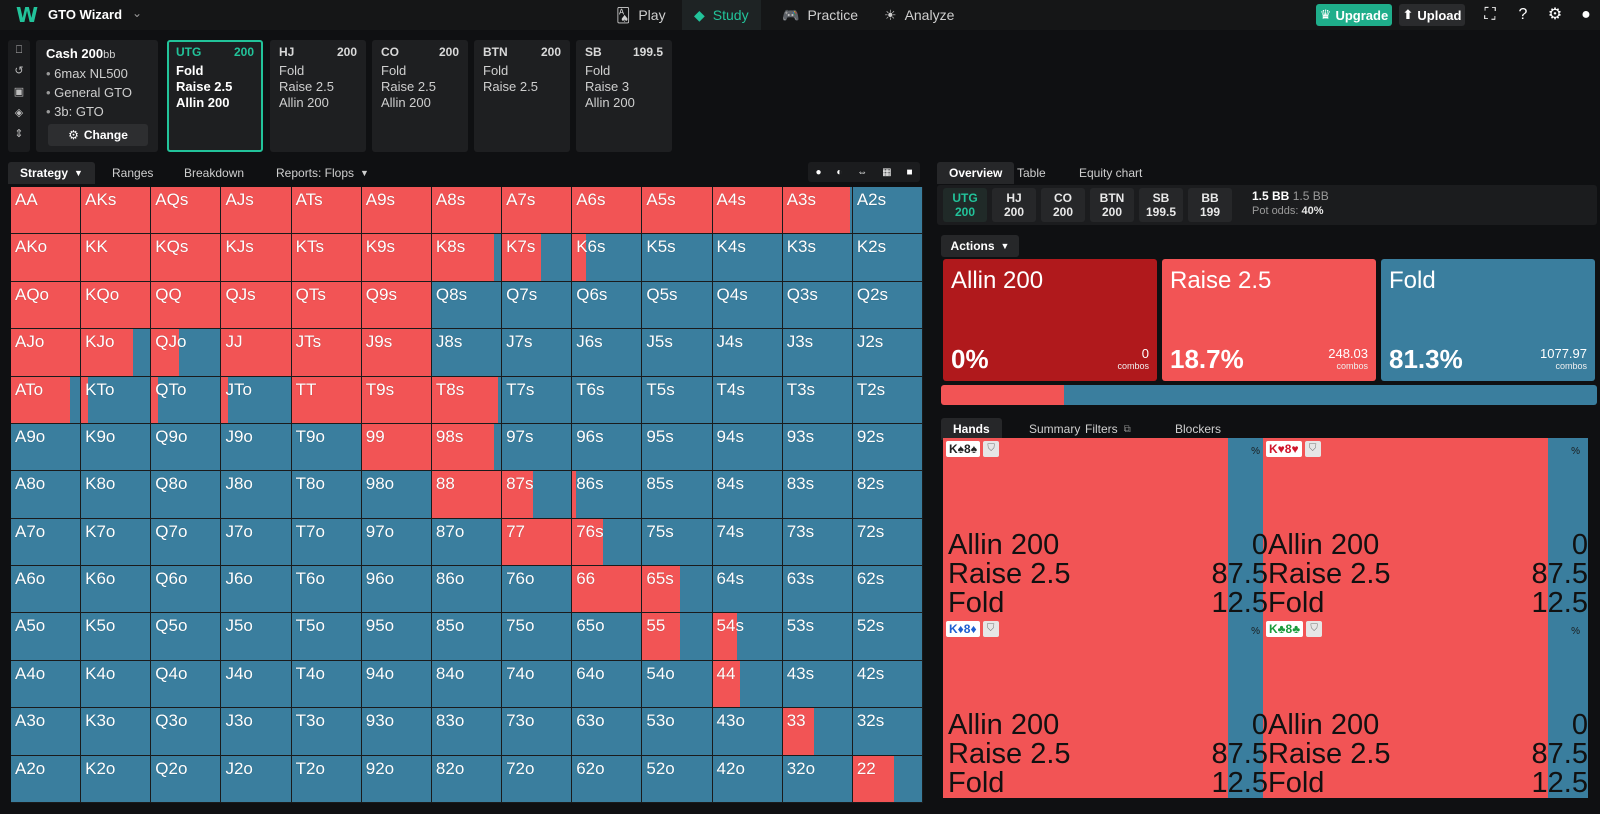 This screenshot has width=1600, height=814. Describe the element at coordinates (186, 495) in the screenshot. I see `hand-cell: Q8o` at that location.